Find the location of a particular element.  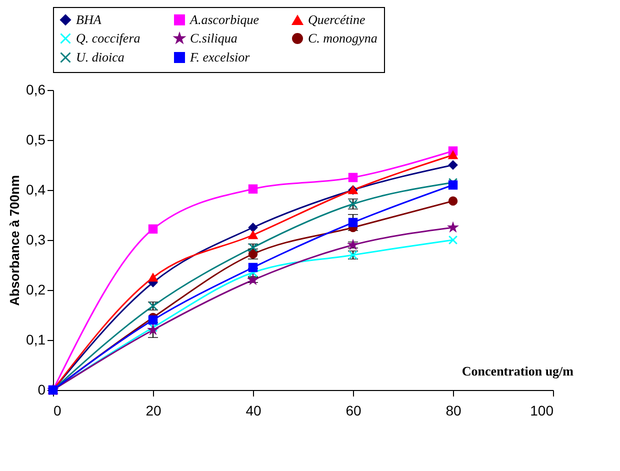

legend-label: C.siliqua is located at coordinates (214, 38).